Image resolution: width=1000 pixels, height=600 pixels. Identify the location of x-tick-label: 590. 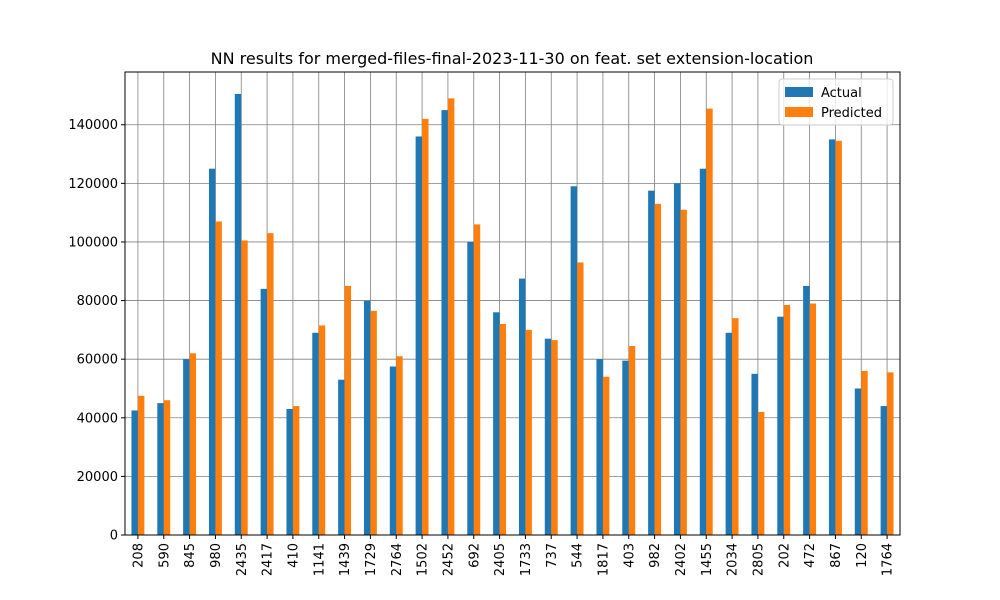
(164, 555).